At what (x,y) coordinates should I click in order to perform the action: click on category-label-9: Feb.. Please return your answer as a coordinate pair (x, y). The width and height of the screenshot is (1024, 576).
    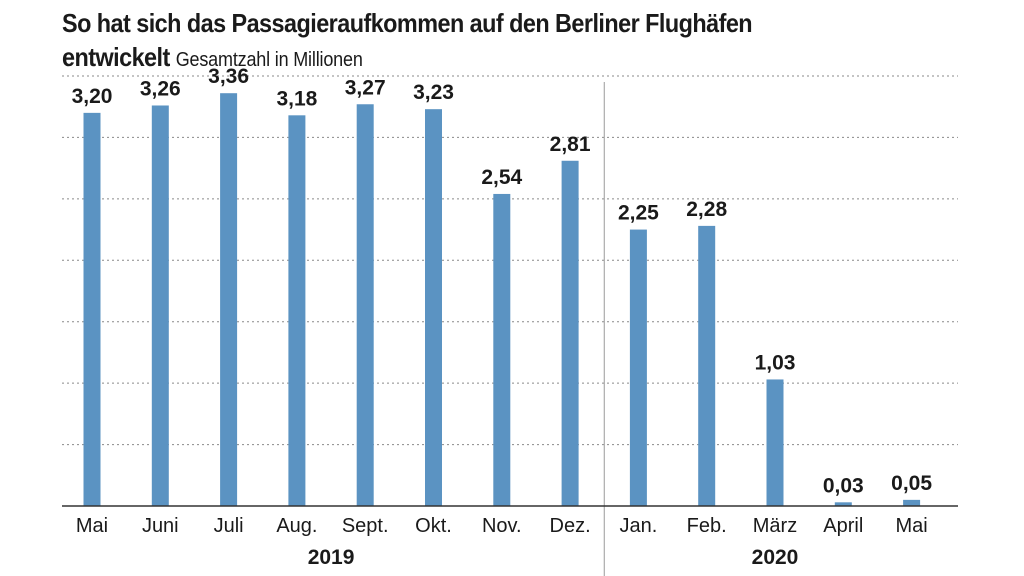
    Looking at the image, I should click on (707, 526).